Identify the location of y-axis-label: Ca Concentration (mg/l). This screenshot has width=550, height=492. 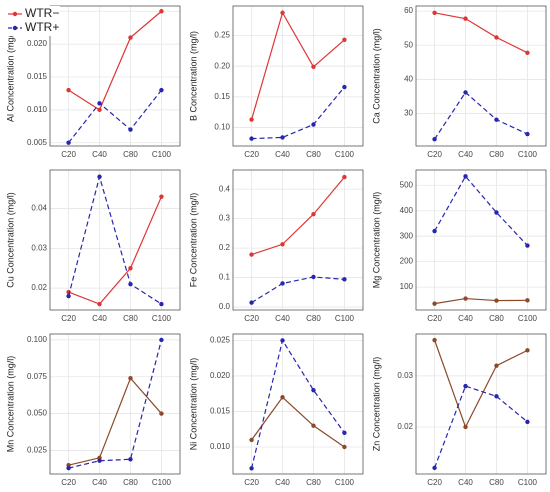
(376, 76).